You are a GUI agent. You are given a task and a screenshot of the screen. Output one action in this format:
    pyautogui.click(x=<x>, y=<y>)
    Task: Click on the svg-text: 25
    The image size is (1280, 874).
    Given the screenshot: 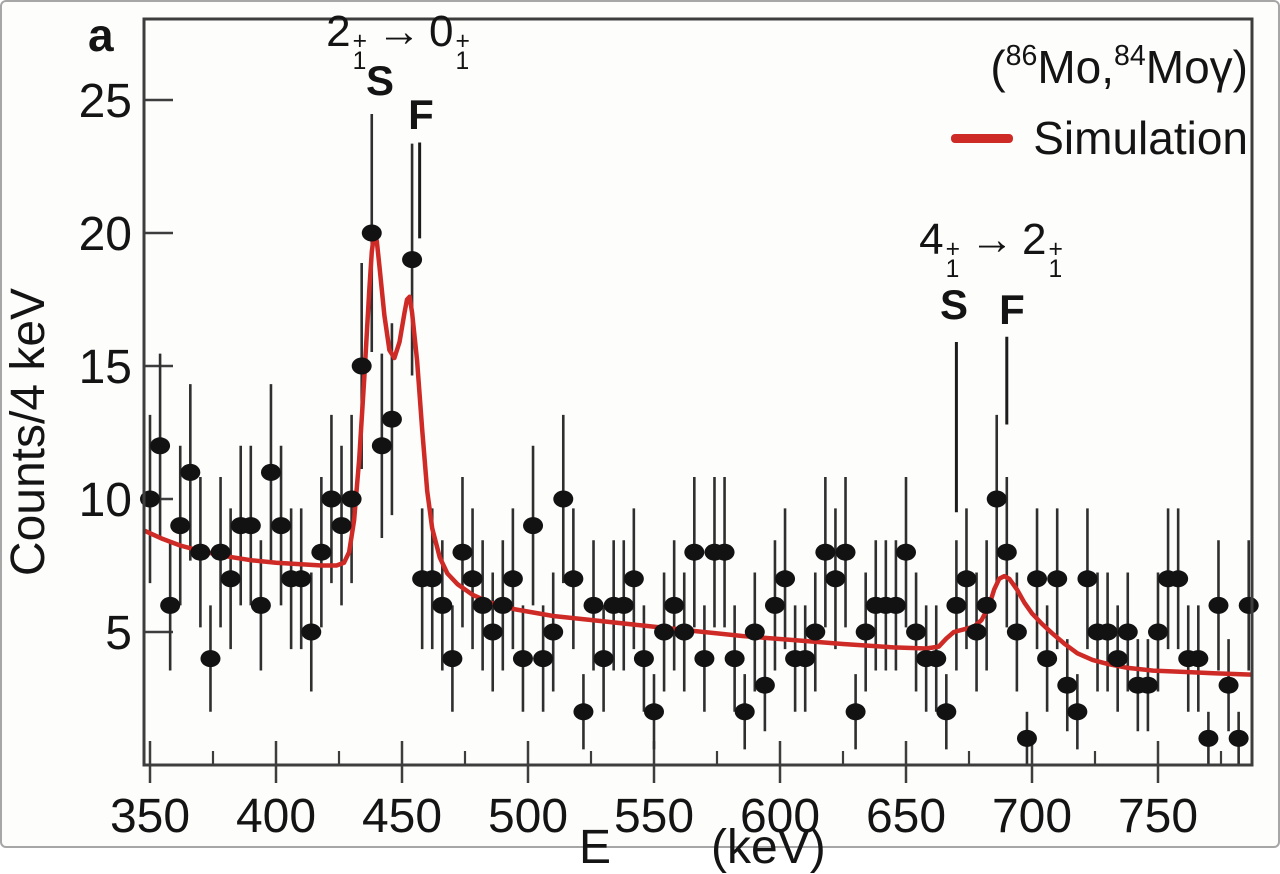 What is the action you would take?
    pyautogui.click(x=105, y=101)
    